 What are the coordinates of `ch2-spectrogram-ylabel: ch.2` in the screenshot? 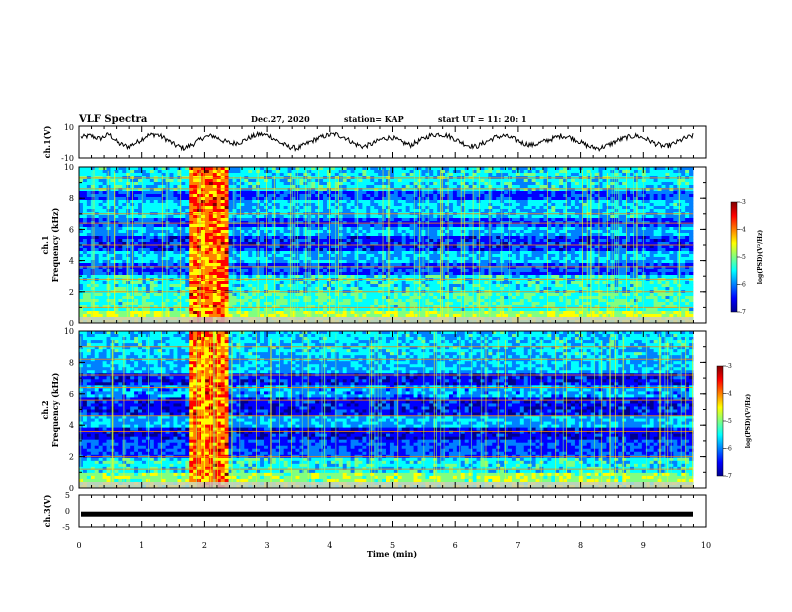 It's located at (45, 409).